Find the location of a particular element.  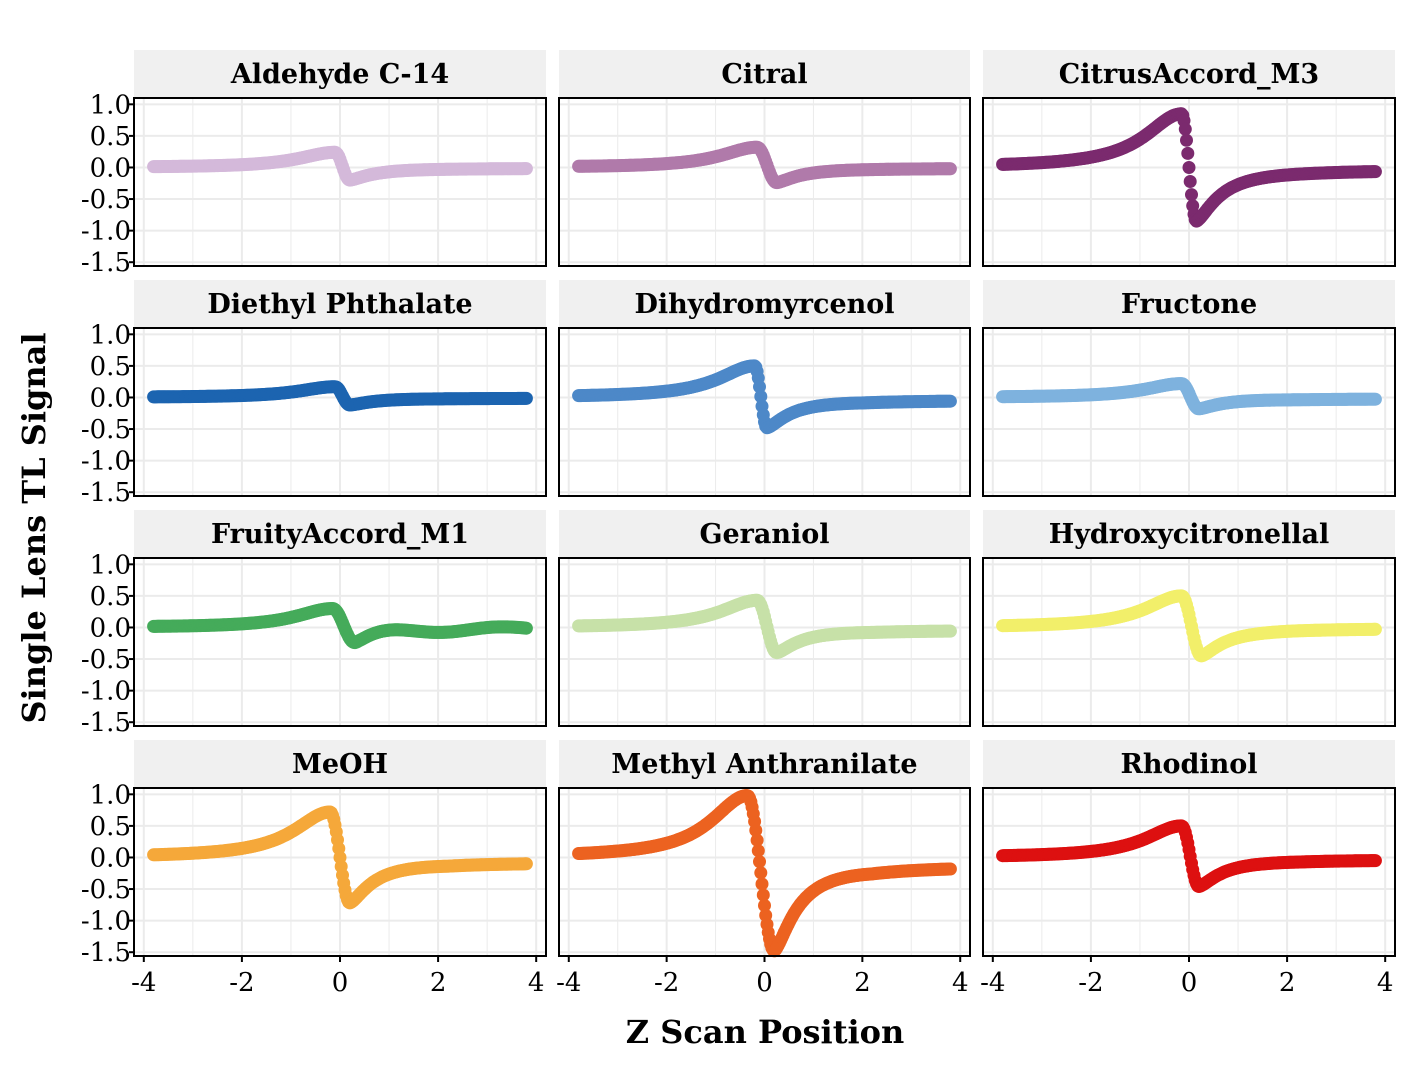

data-points-dihydromyrcenol is located at coordinates (764, 397).